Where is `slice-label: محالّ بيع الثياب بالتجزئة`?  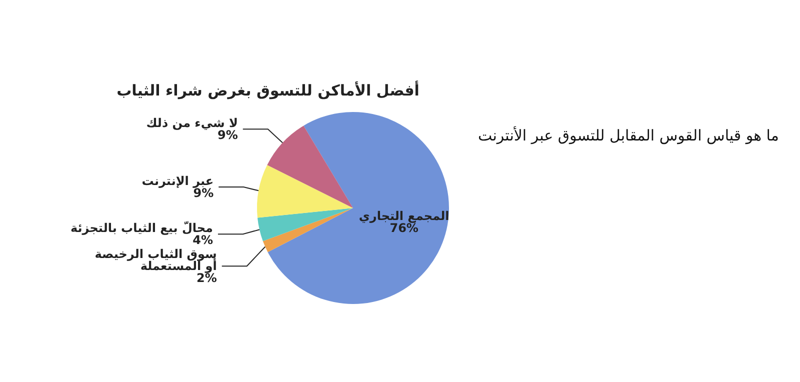 slice-label: محالّ بيع الثياب بالتجزئة is located at coordinates (141, 228).